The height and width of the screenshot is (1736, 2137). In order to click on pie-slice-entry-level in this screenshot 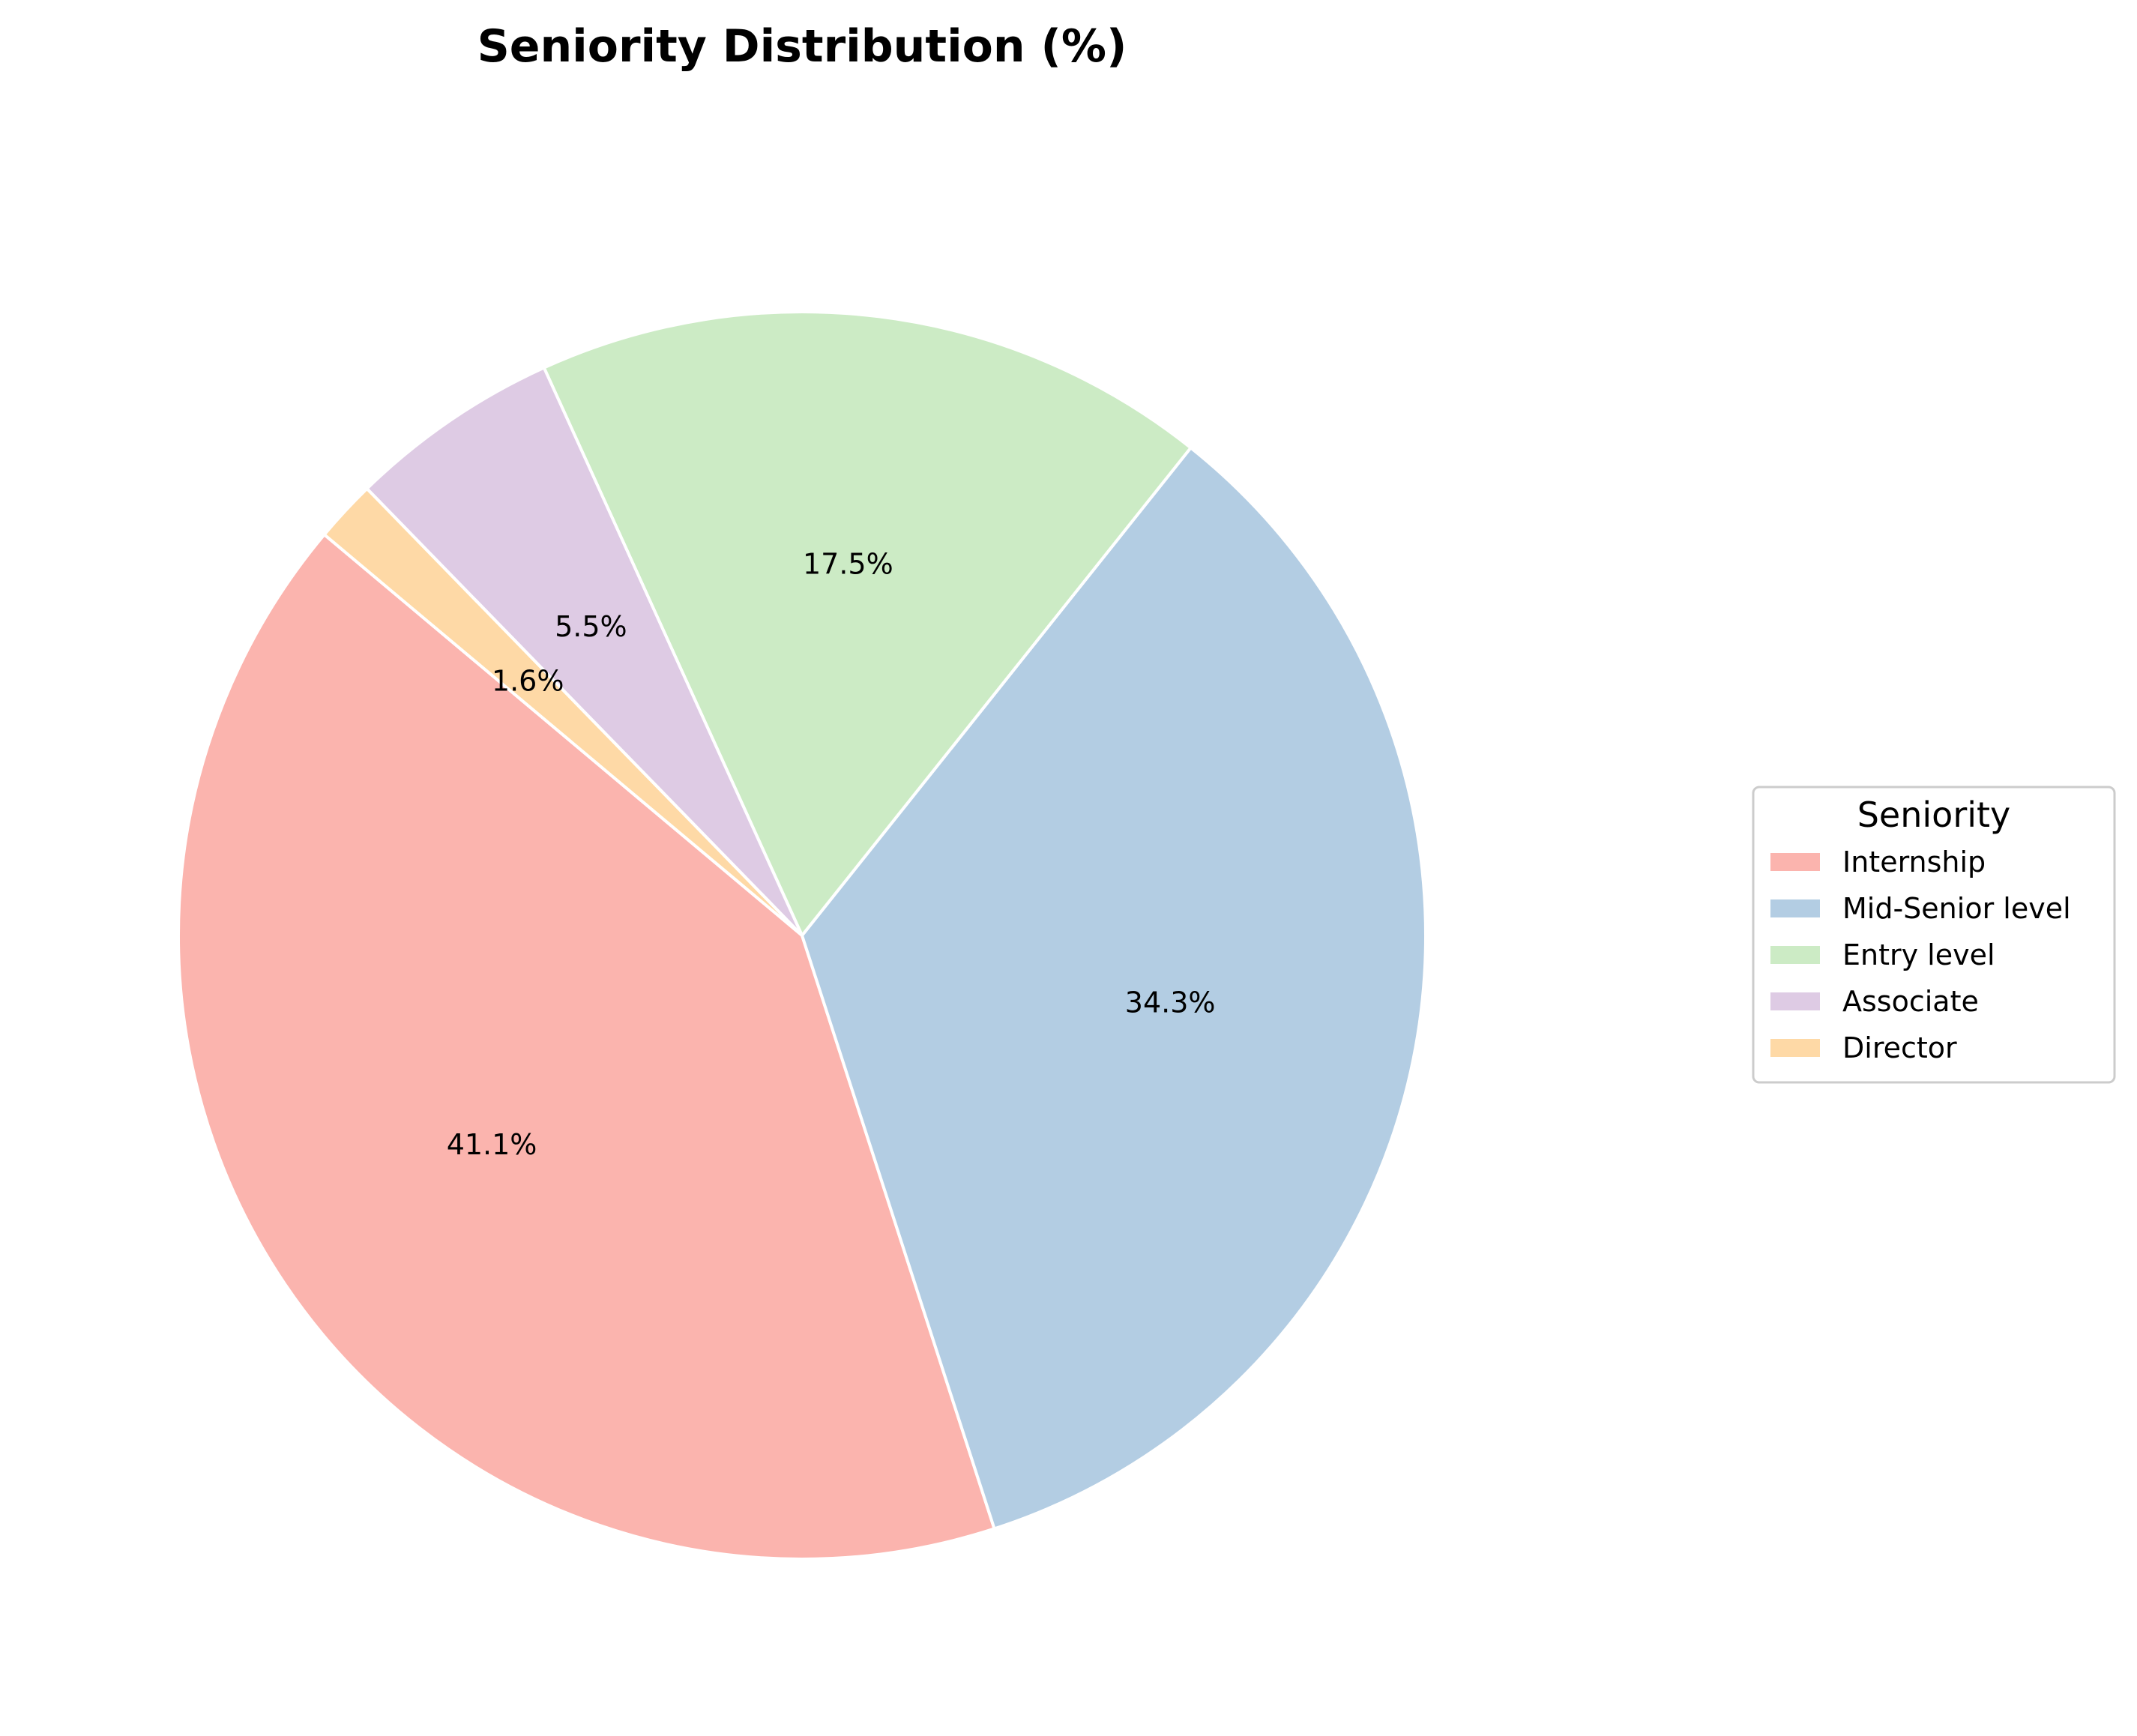, I will do `click(868, 624)`.